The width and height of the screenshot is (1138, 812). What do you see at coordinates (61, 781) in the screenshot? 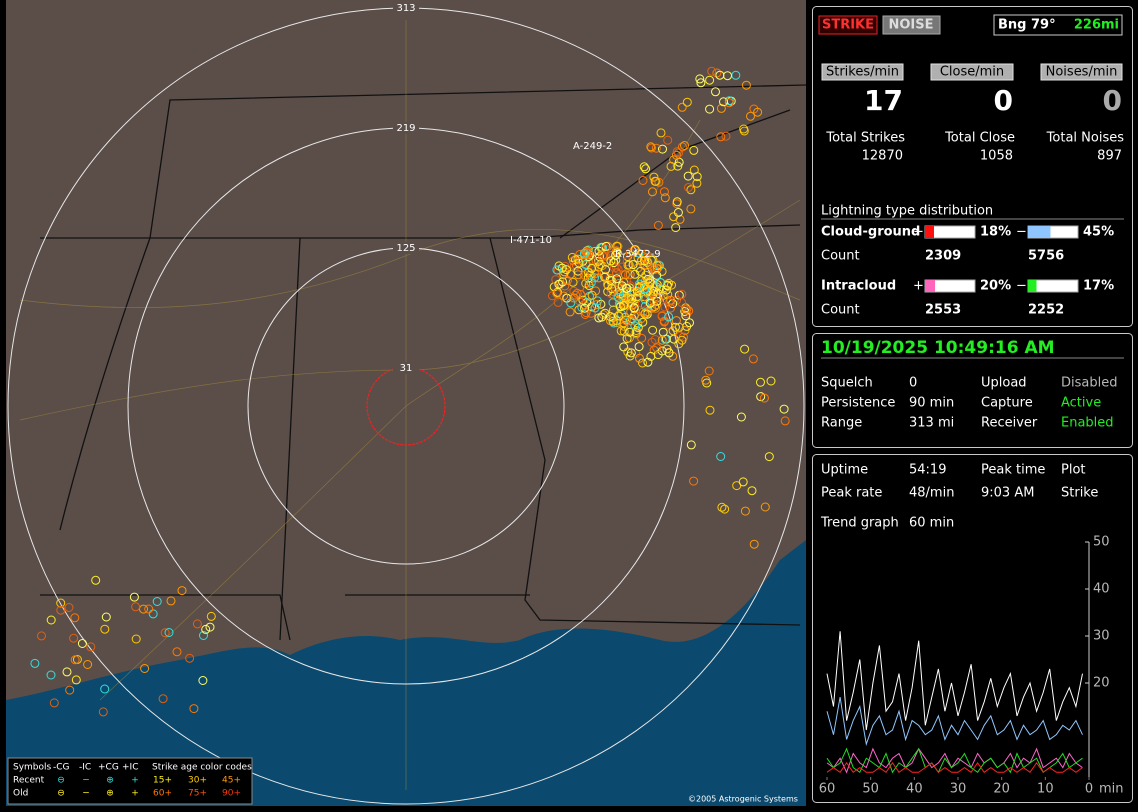
I see `legend-symbol: ⊖` at bounding box center [61, 781].